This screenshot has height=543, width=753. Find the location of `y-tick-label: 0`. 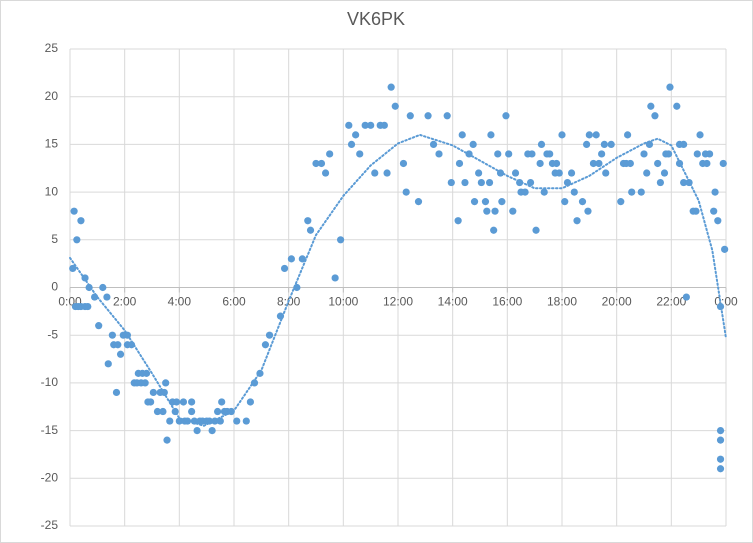

y-tick-label: 0 is located at coordinates (54, 287).